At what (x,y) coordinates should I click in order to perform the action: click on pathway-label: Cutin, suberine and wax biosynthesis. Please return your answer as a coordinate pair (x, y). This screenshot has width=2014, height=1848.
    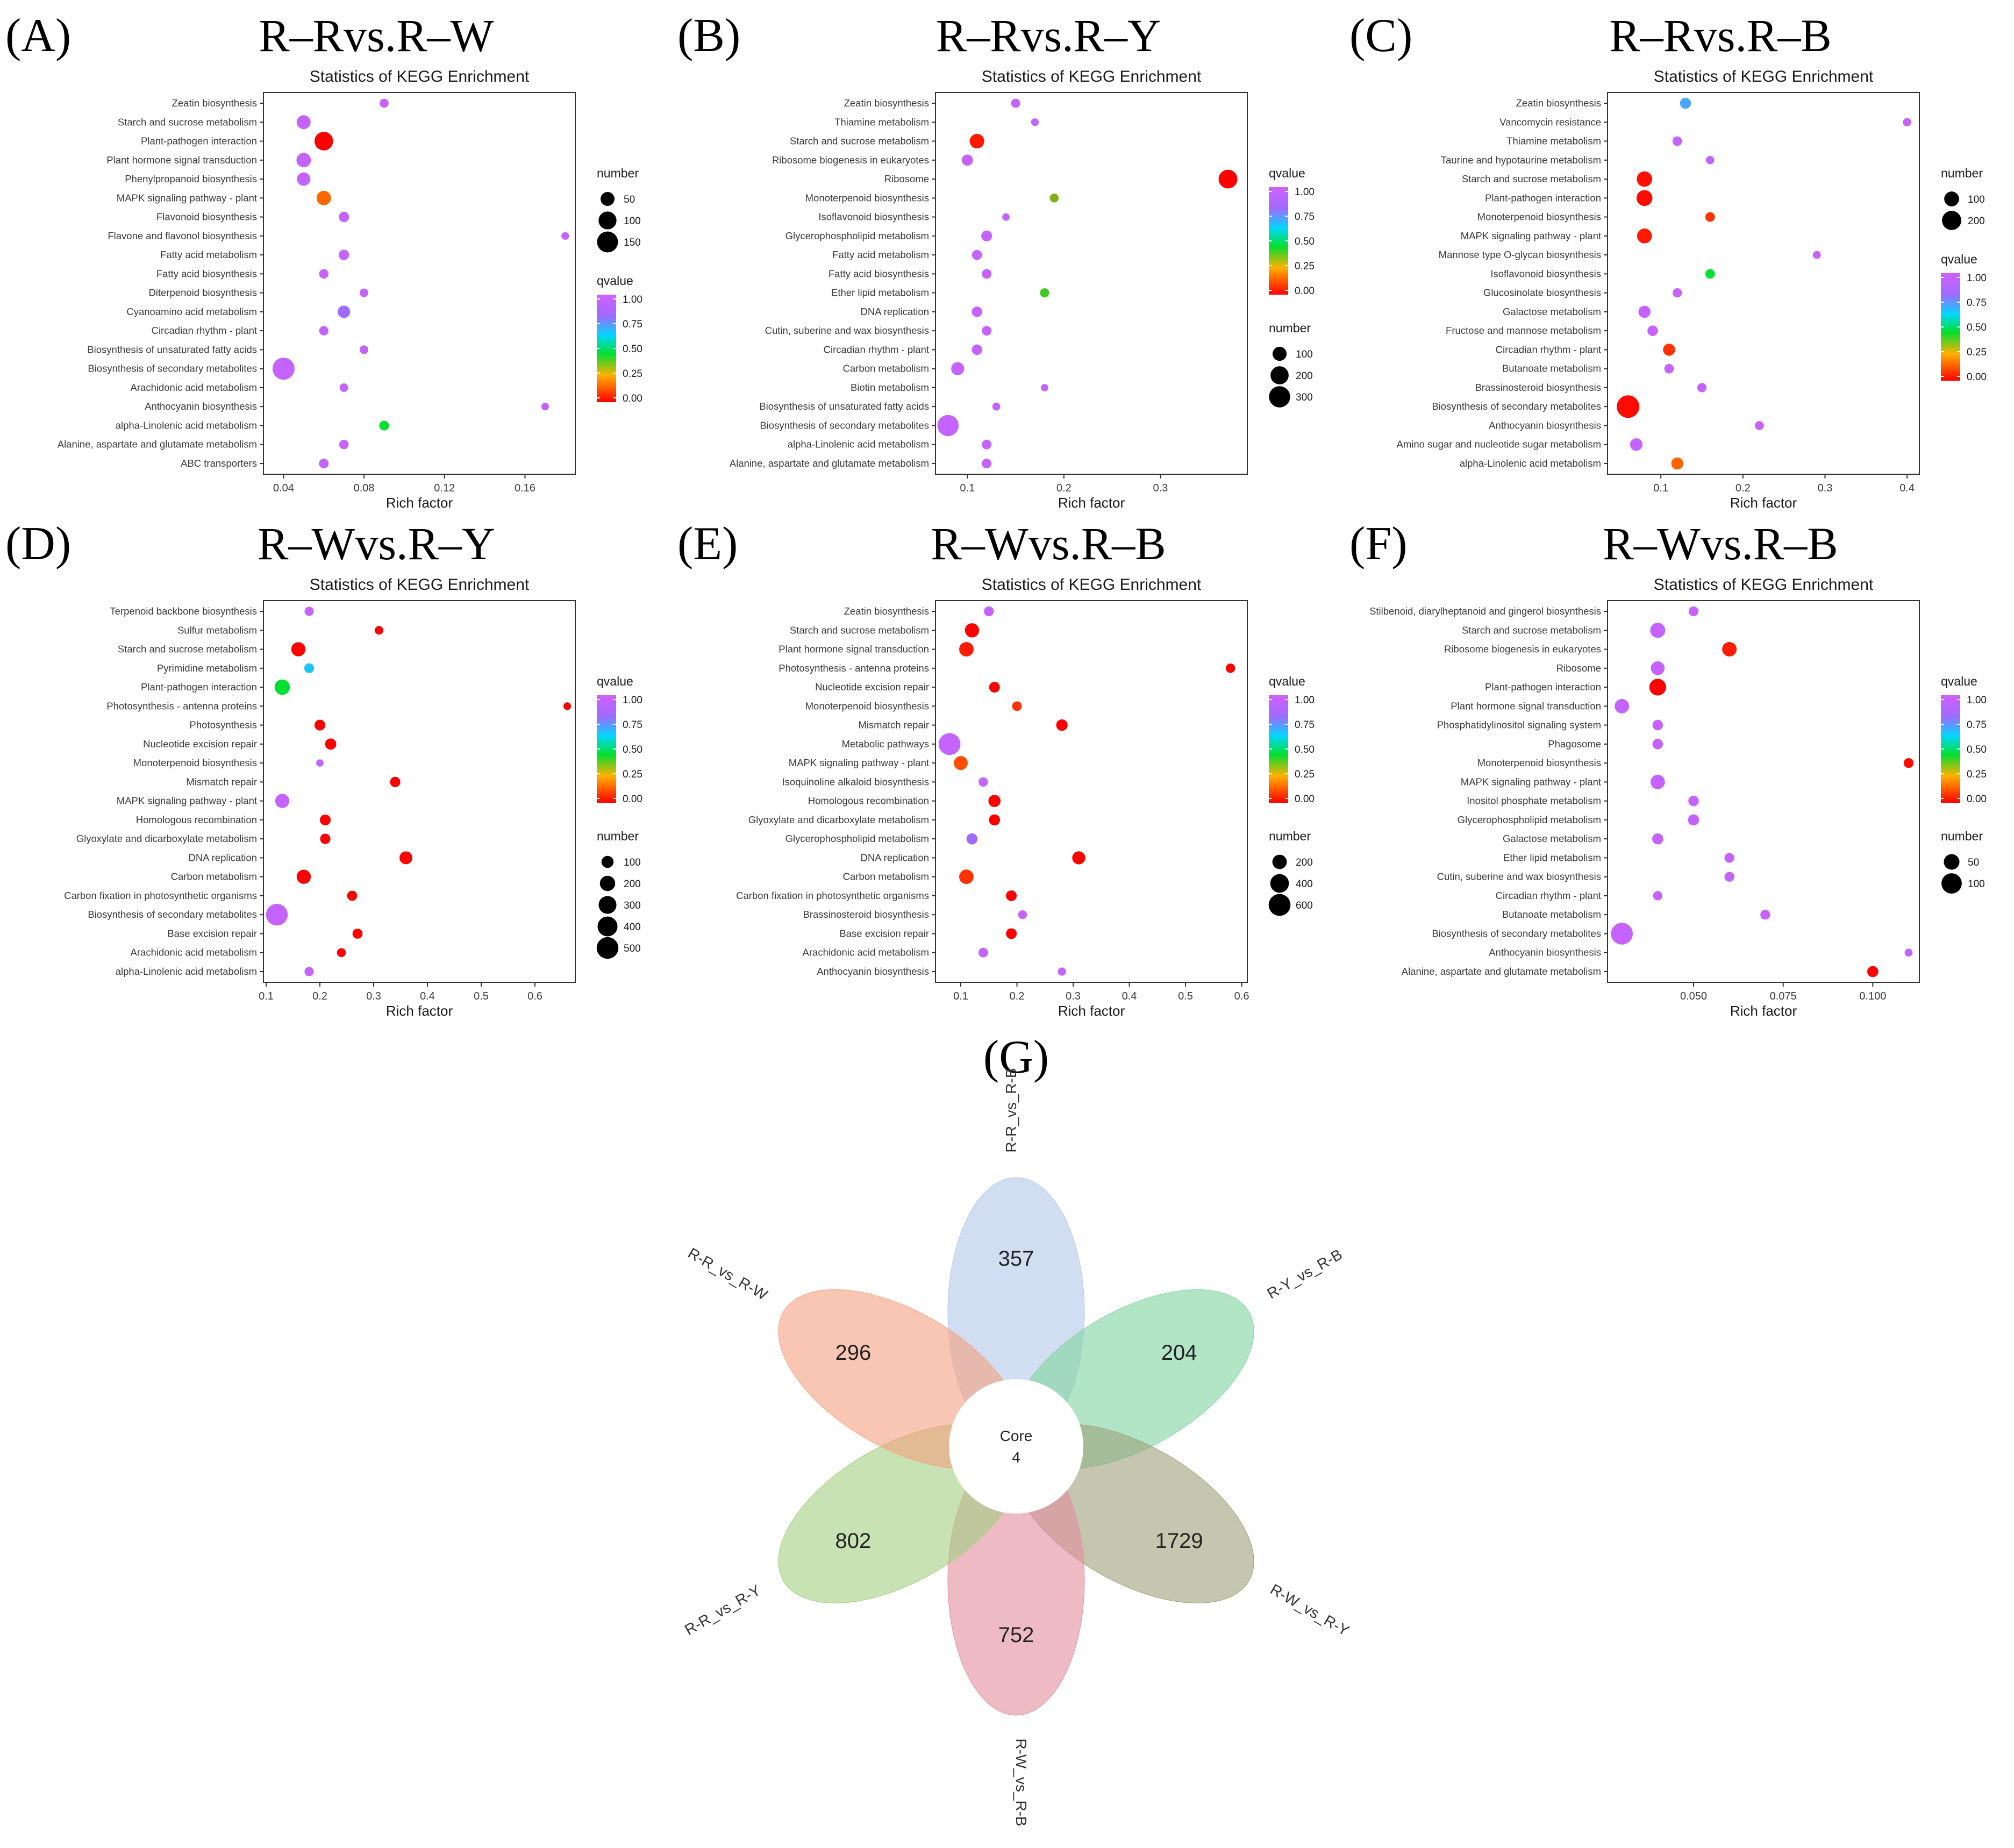
    Looking at the image, I should click on (1519, 876).